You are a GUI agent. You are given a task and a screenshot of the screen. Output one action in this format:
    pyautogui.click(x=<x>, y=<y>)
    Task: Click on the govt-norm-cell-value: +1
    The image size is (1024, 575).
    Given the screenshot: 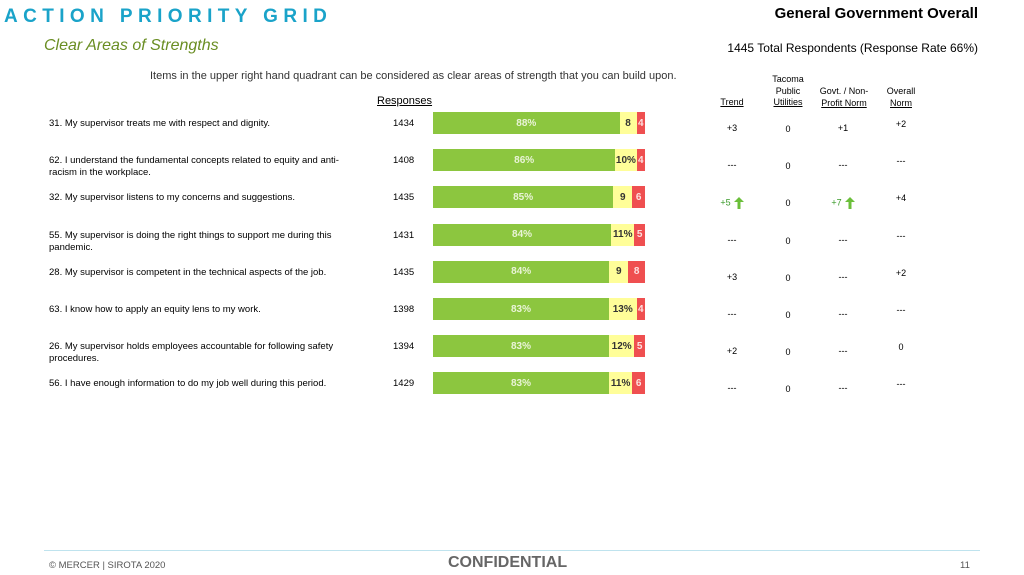 What is the action you would take?
    pyautogui.click(x=843, y=128)
    